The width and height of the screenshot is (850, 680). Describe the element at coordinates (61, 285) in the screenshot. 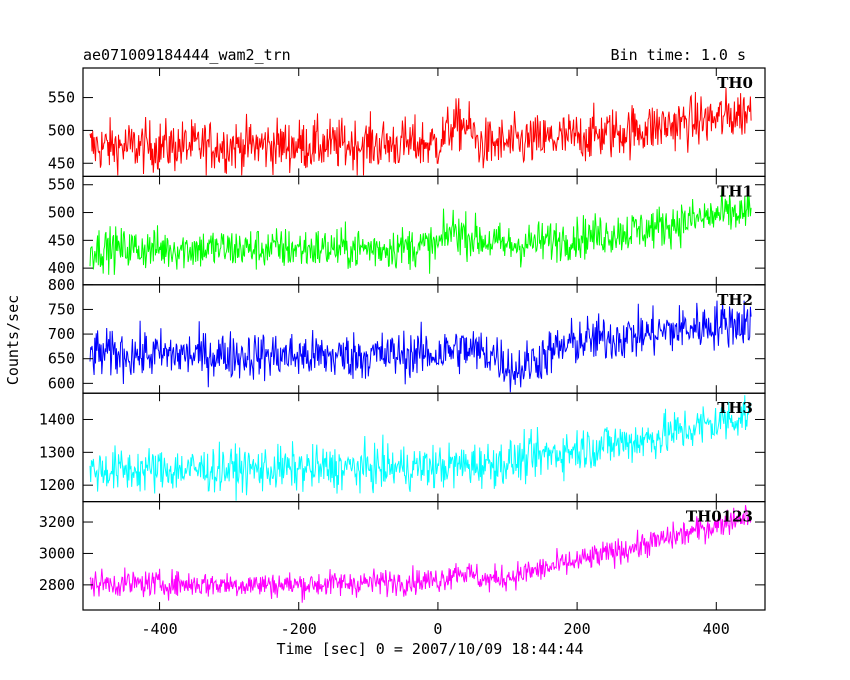

I see `y-tick-label: 800` at that location.